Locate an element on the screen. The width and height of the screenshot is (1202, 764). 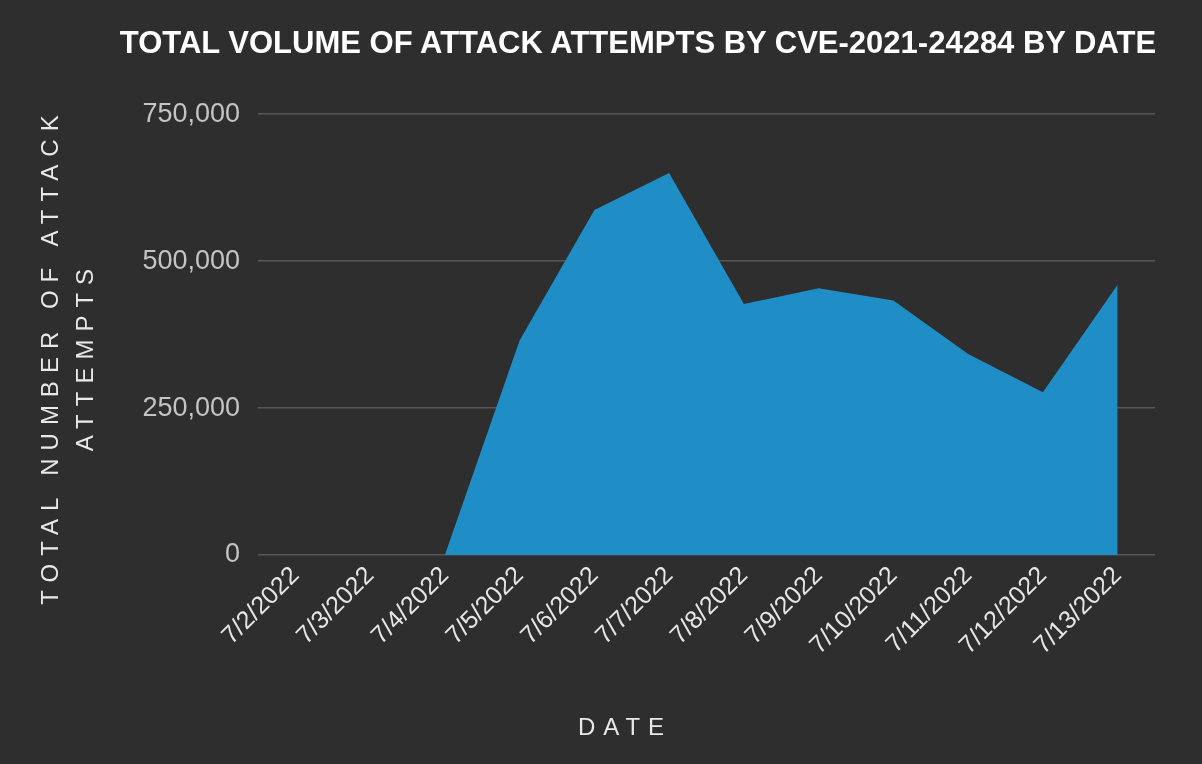
y-tick-label: 0 is located at coordinates (232, 553).